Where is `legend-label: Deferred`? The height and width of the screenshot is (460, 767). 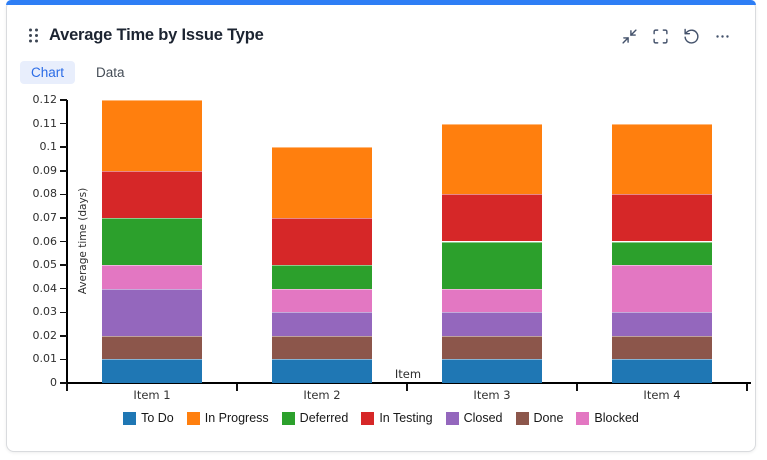 legend-label: Deferred is located at coordinates (324, 418).